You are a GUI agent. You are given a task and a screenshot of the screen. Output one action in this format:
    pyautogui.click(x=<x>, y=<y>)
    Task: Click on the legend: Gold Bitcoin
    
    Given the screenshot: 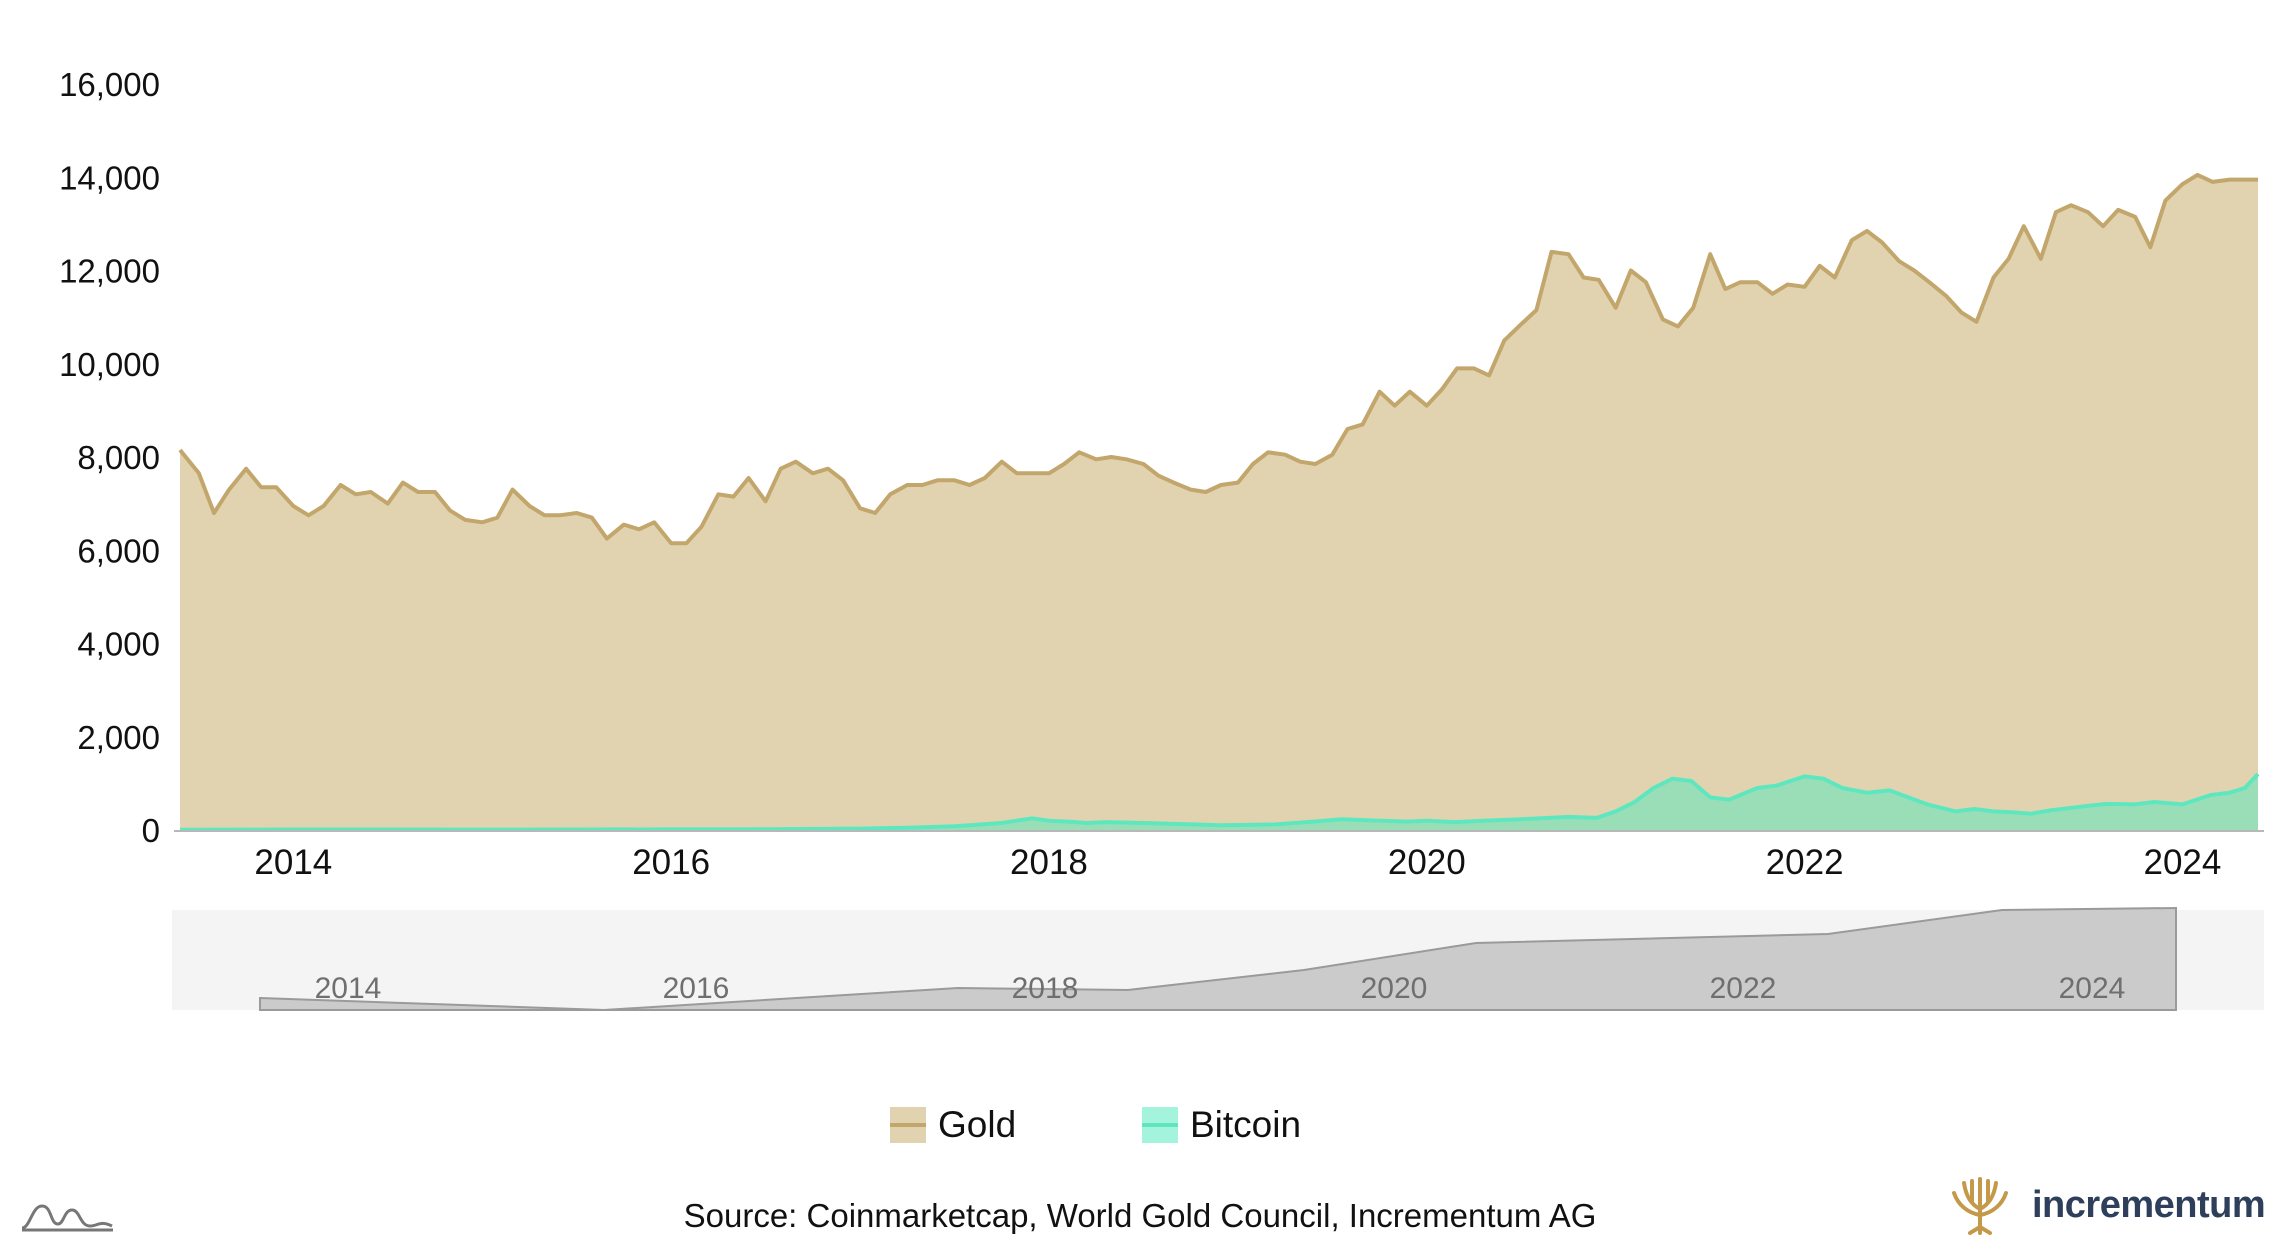 What is the action you would take?
    pyautogui.click(x=1140, y=1125)
    